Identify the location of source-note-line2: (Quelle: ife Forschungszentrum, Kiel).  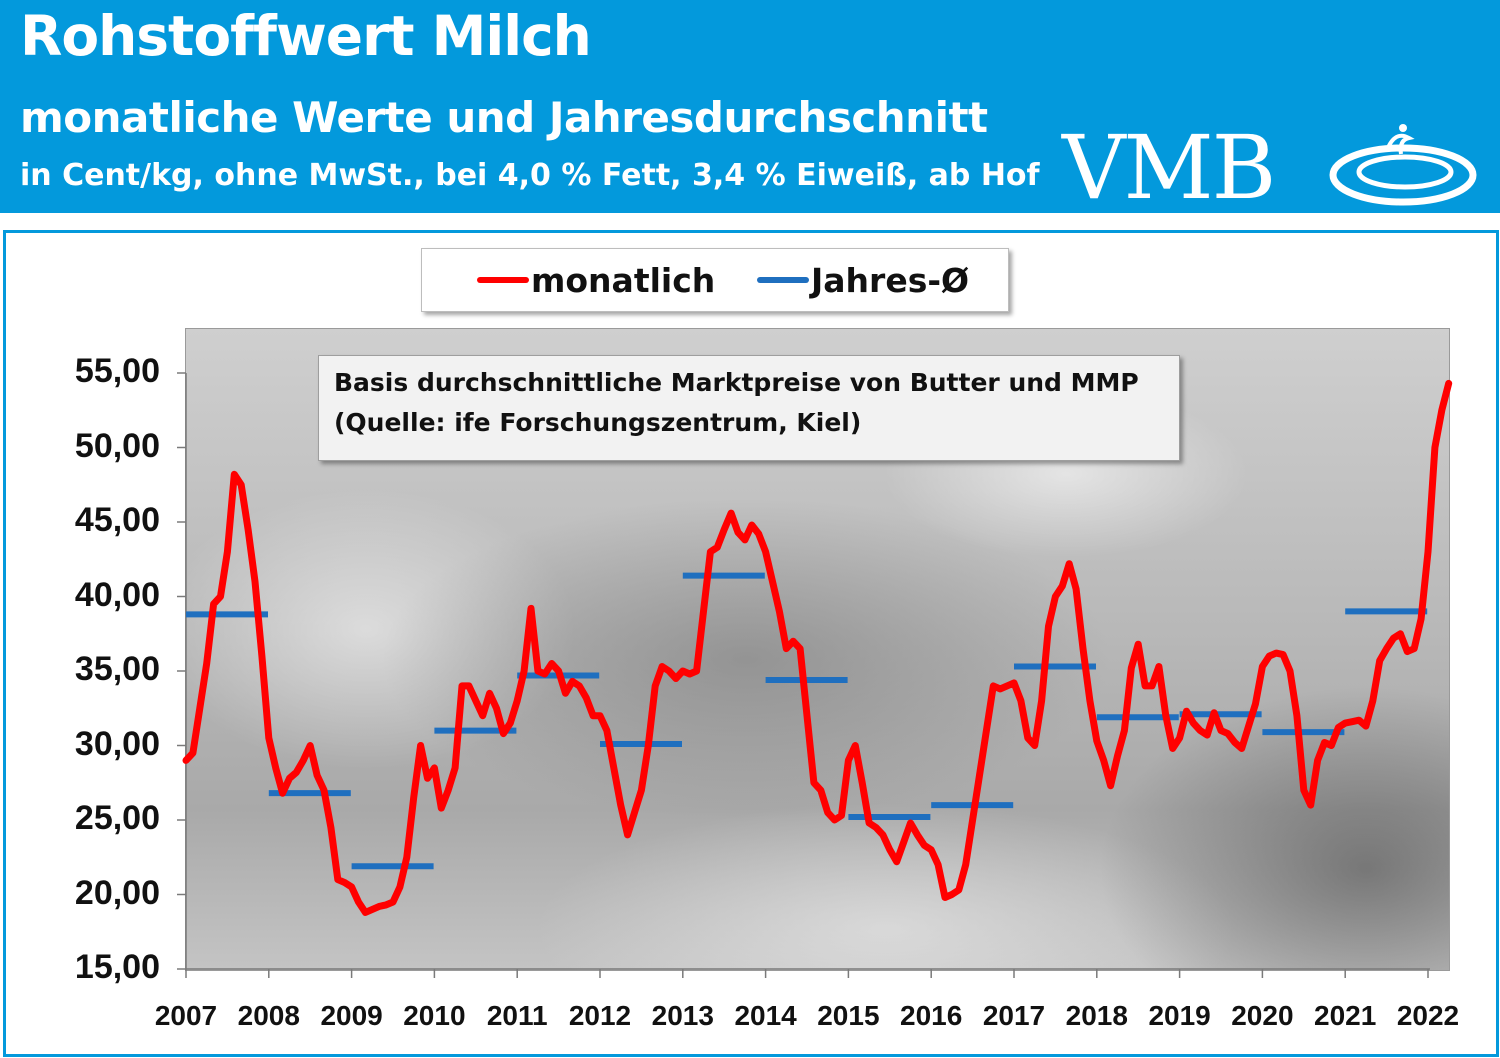
(598, 422).